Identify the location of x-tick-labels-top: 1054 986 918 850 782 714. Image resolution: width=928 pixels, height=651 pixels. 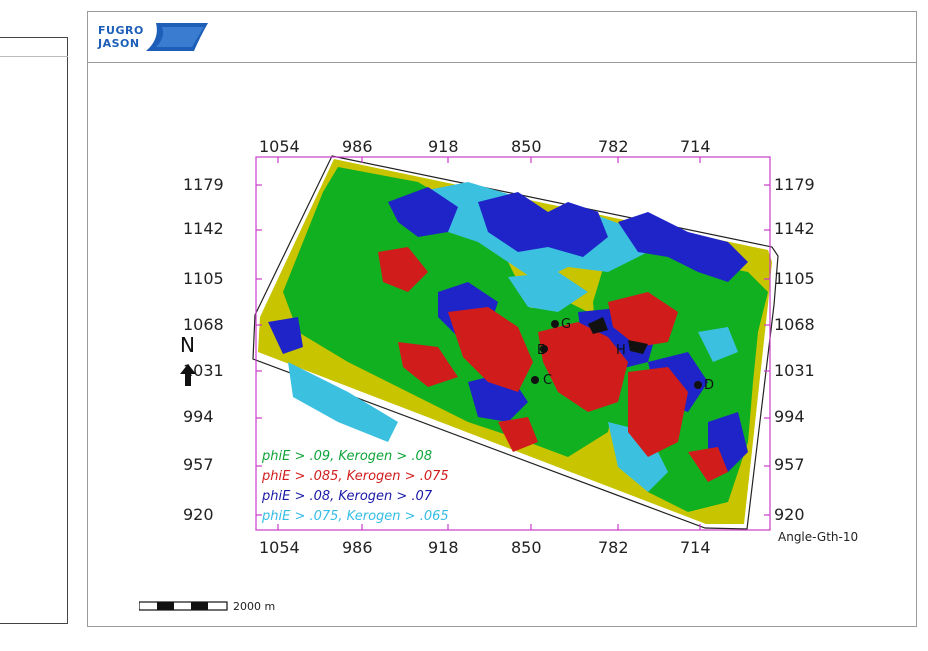
(485, 146).